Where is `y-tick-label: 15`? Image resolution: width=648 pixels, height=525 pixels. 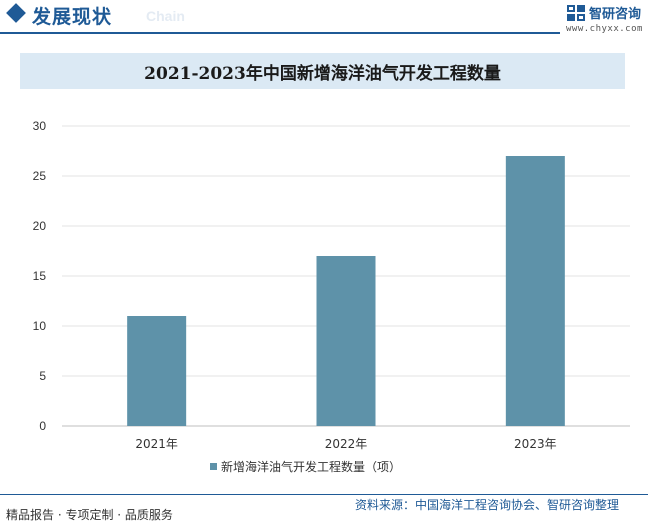 y-tick-label: 15 is located at coordinates (40, 276).